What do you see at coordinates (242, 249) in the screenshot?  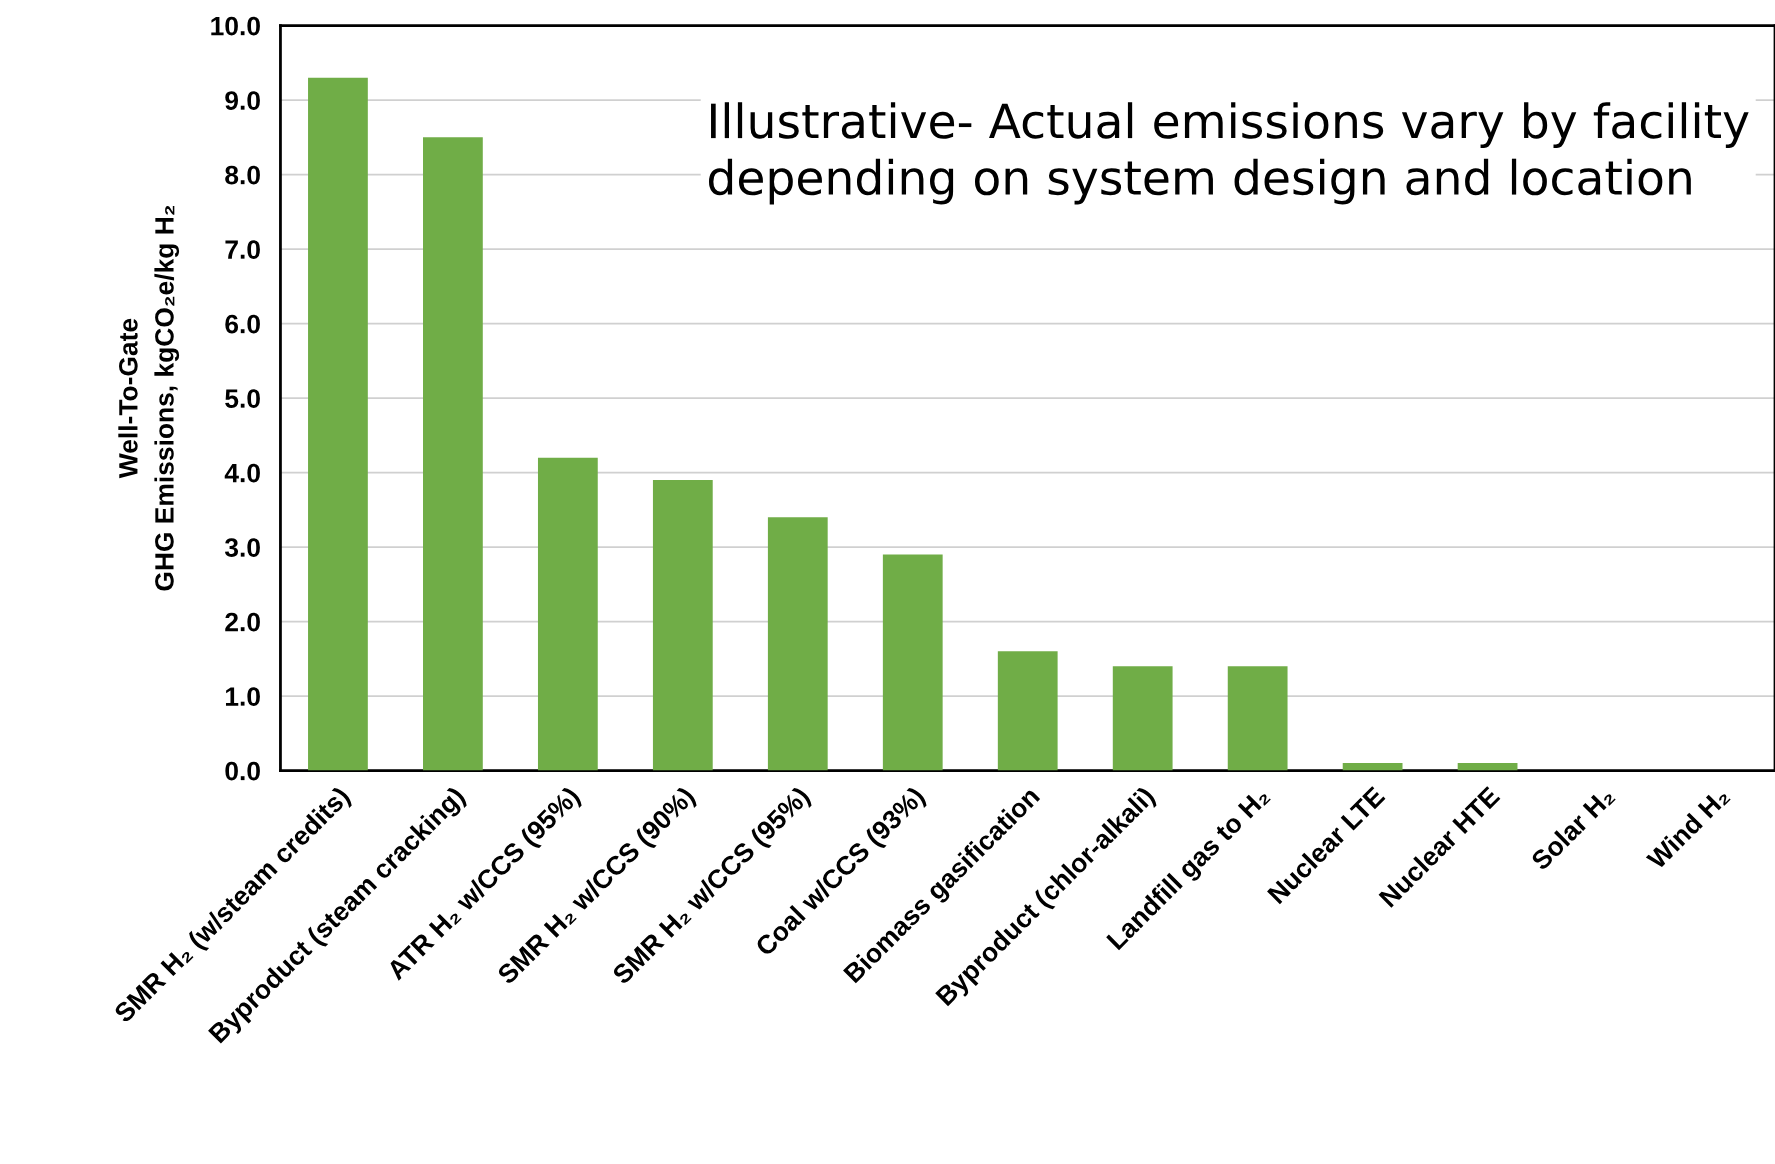 I see `y-tick-label: 7.0` at bounding box center [242, 249].